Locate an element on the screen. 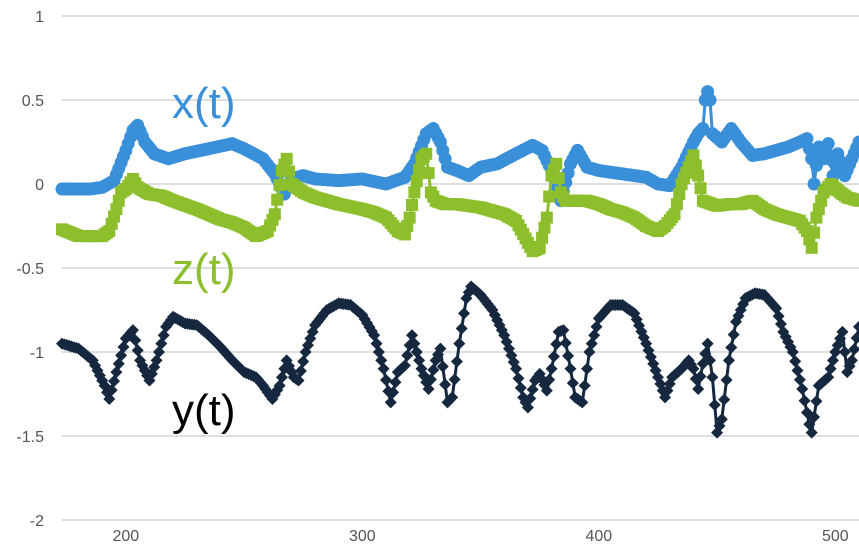  x-tick-label: 500 is located at coordinates (835, 536).